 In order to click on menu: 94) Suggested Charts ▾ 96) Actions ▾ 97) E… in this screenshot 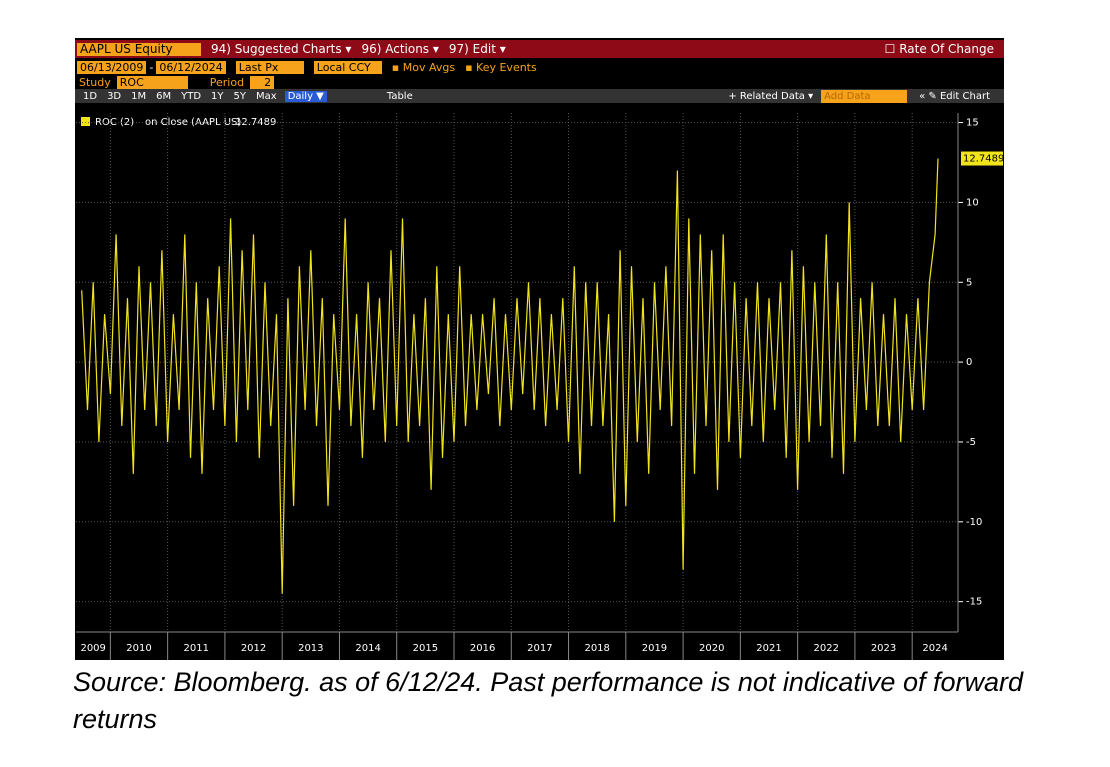, I will do `click(358, 49)`.